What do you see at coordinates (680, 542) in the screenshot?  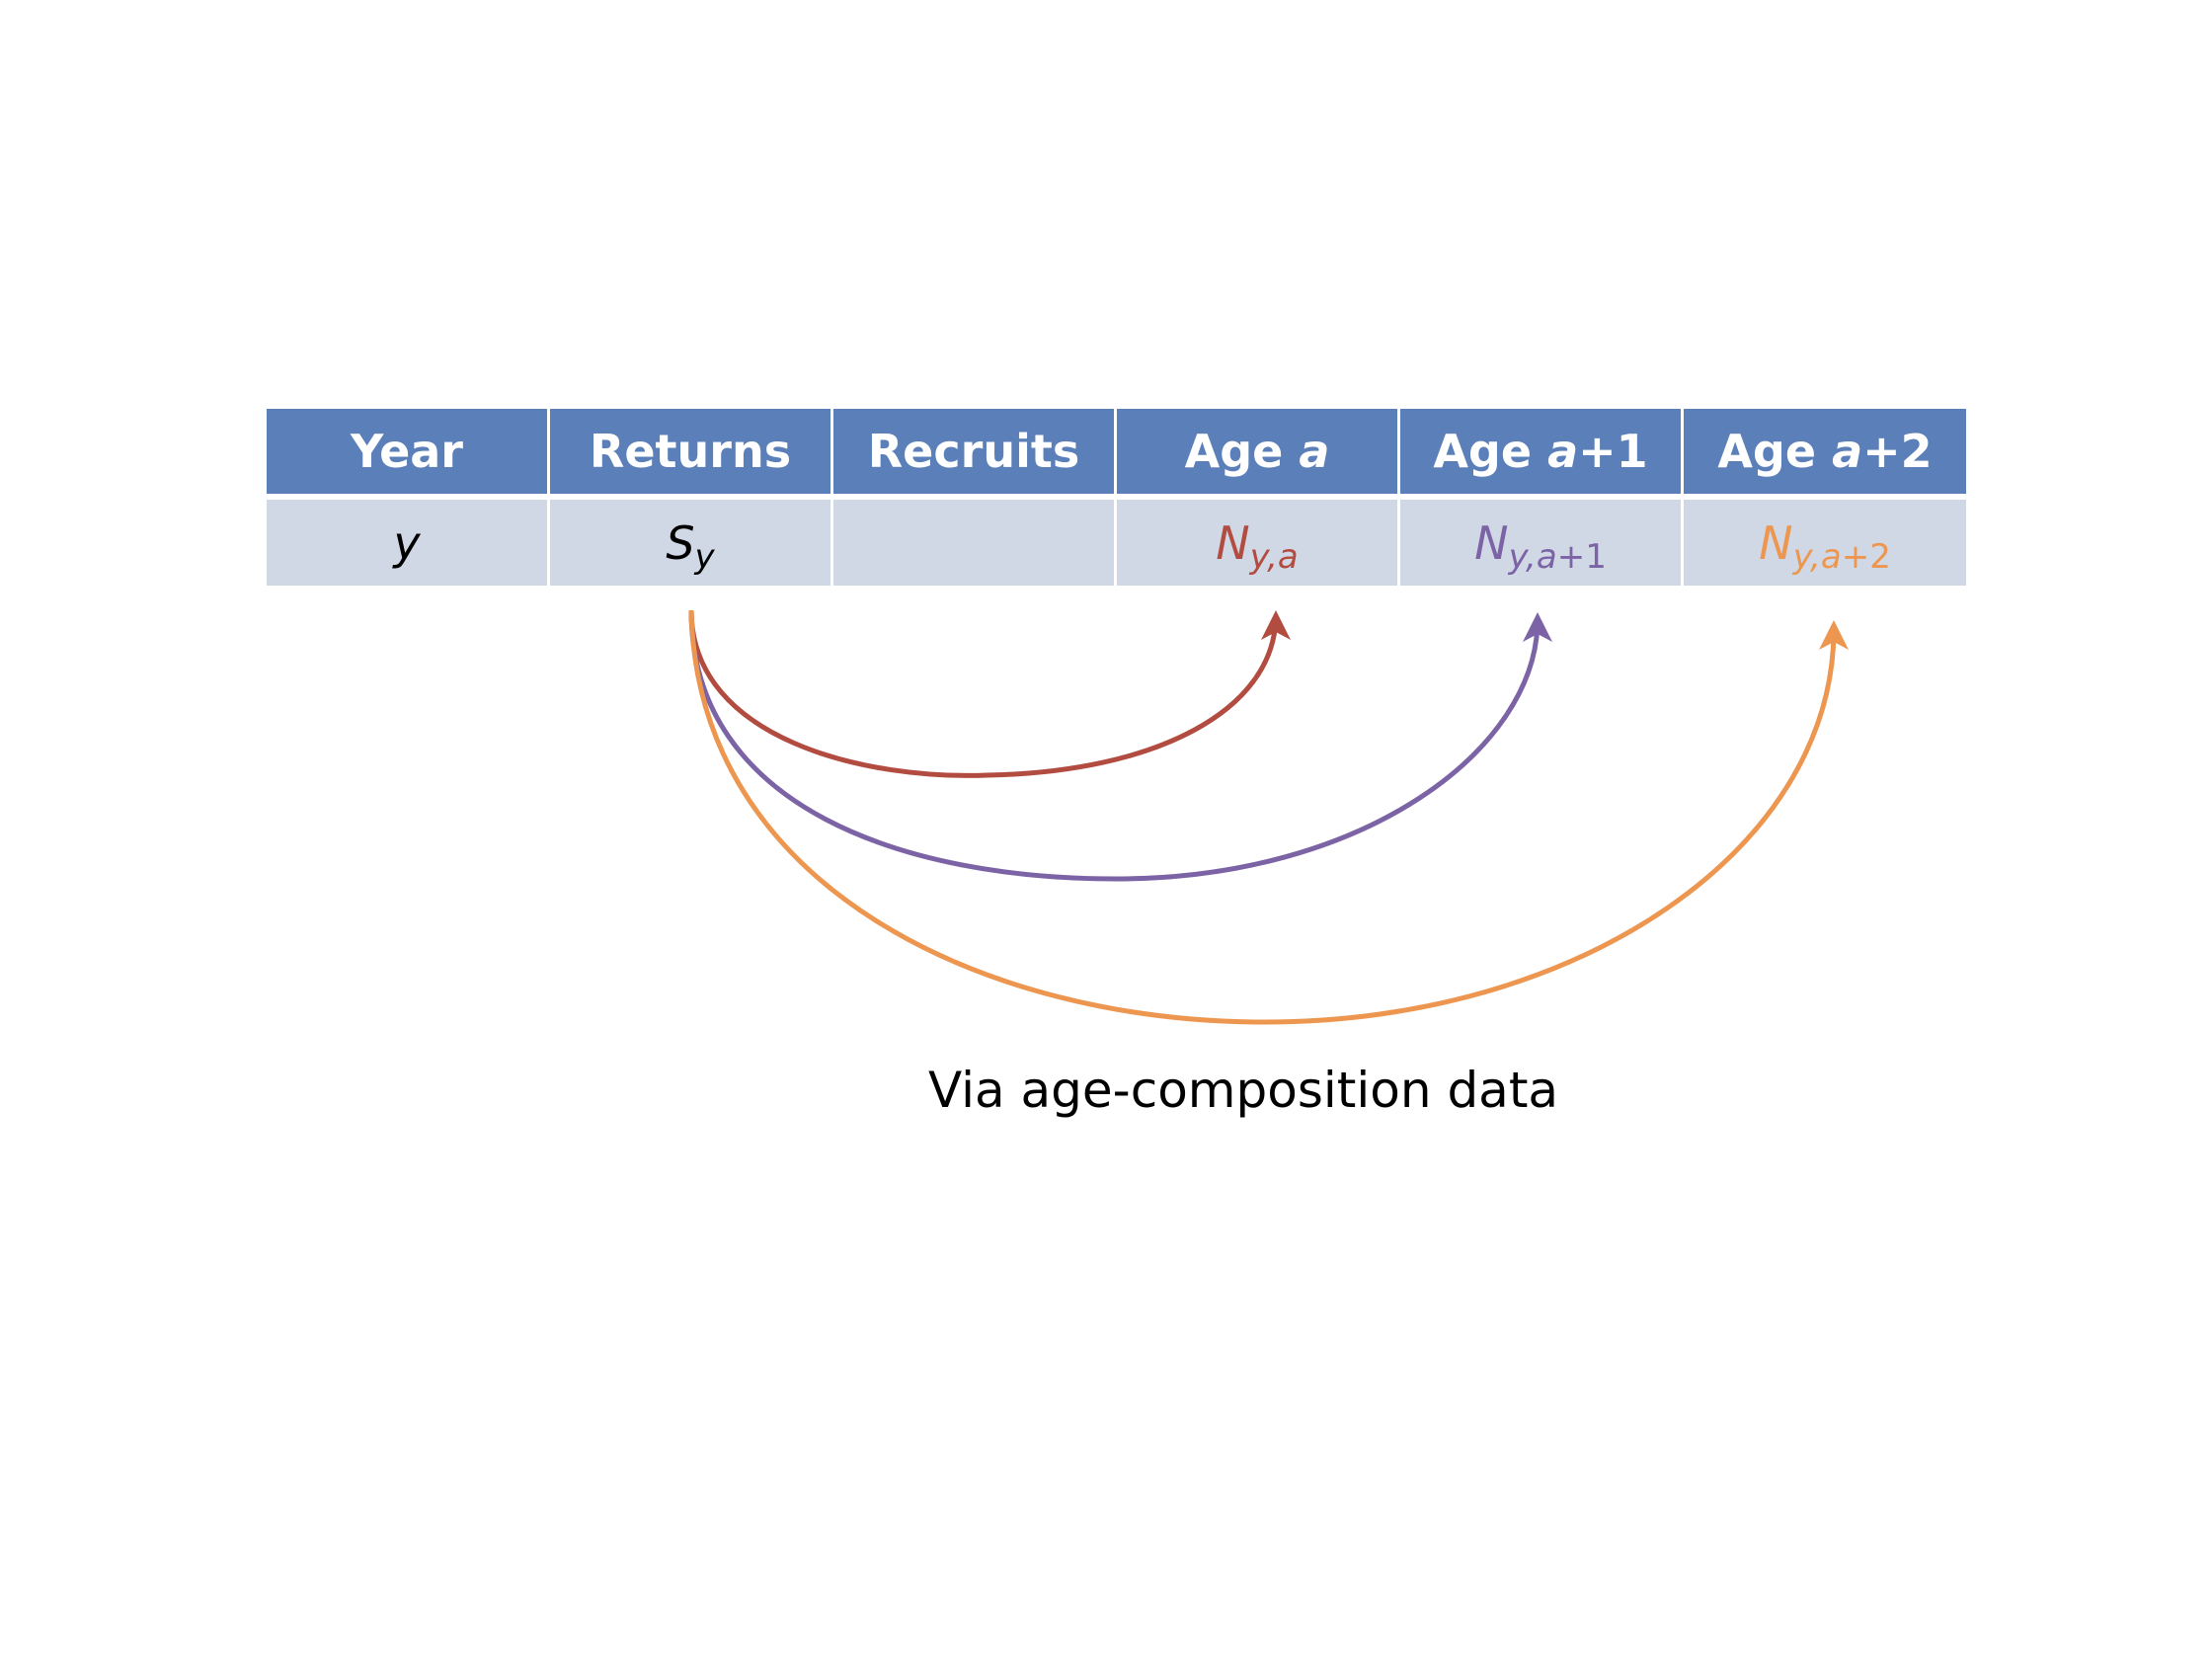 I see `cell-returns-base: S` at bounding box center [680, 542].